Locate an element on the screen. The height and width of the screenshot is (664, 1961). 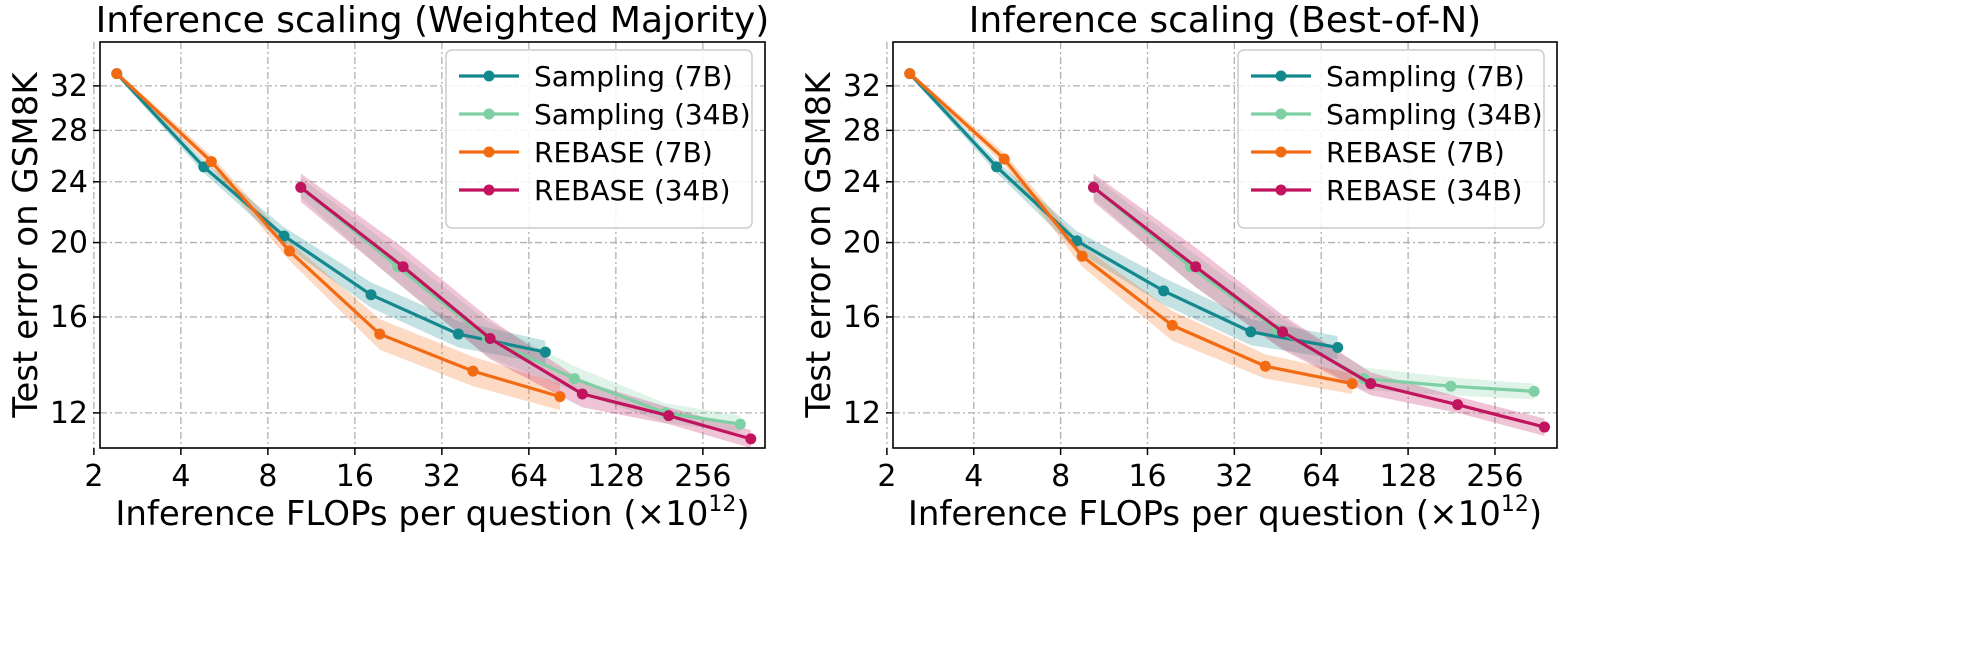
y-tick-label: 12 is located at coordinates (69, 413).